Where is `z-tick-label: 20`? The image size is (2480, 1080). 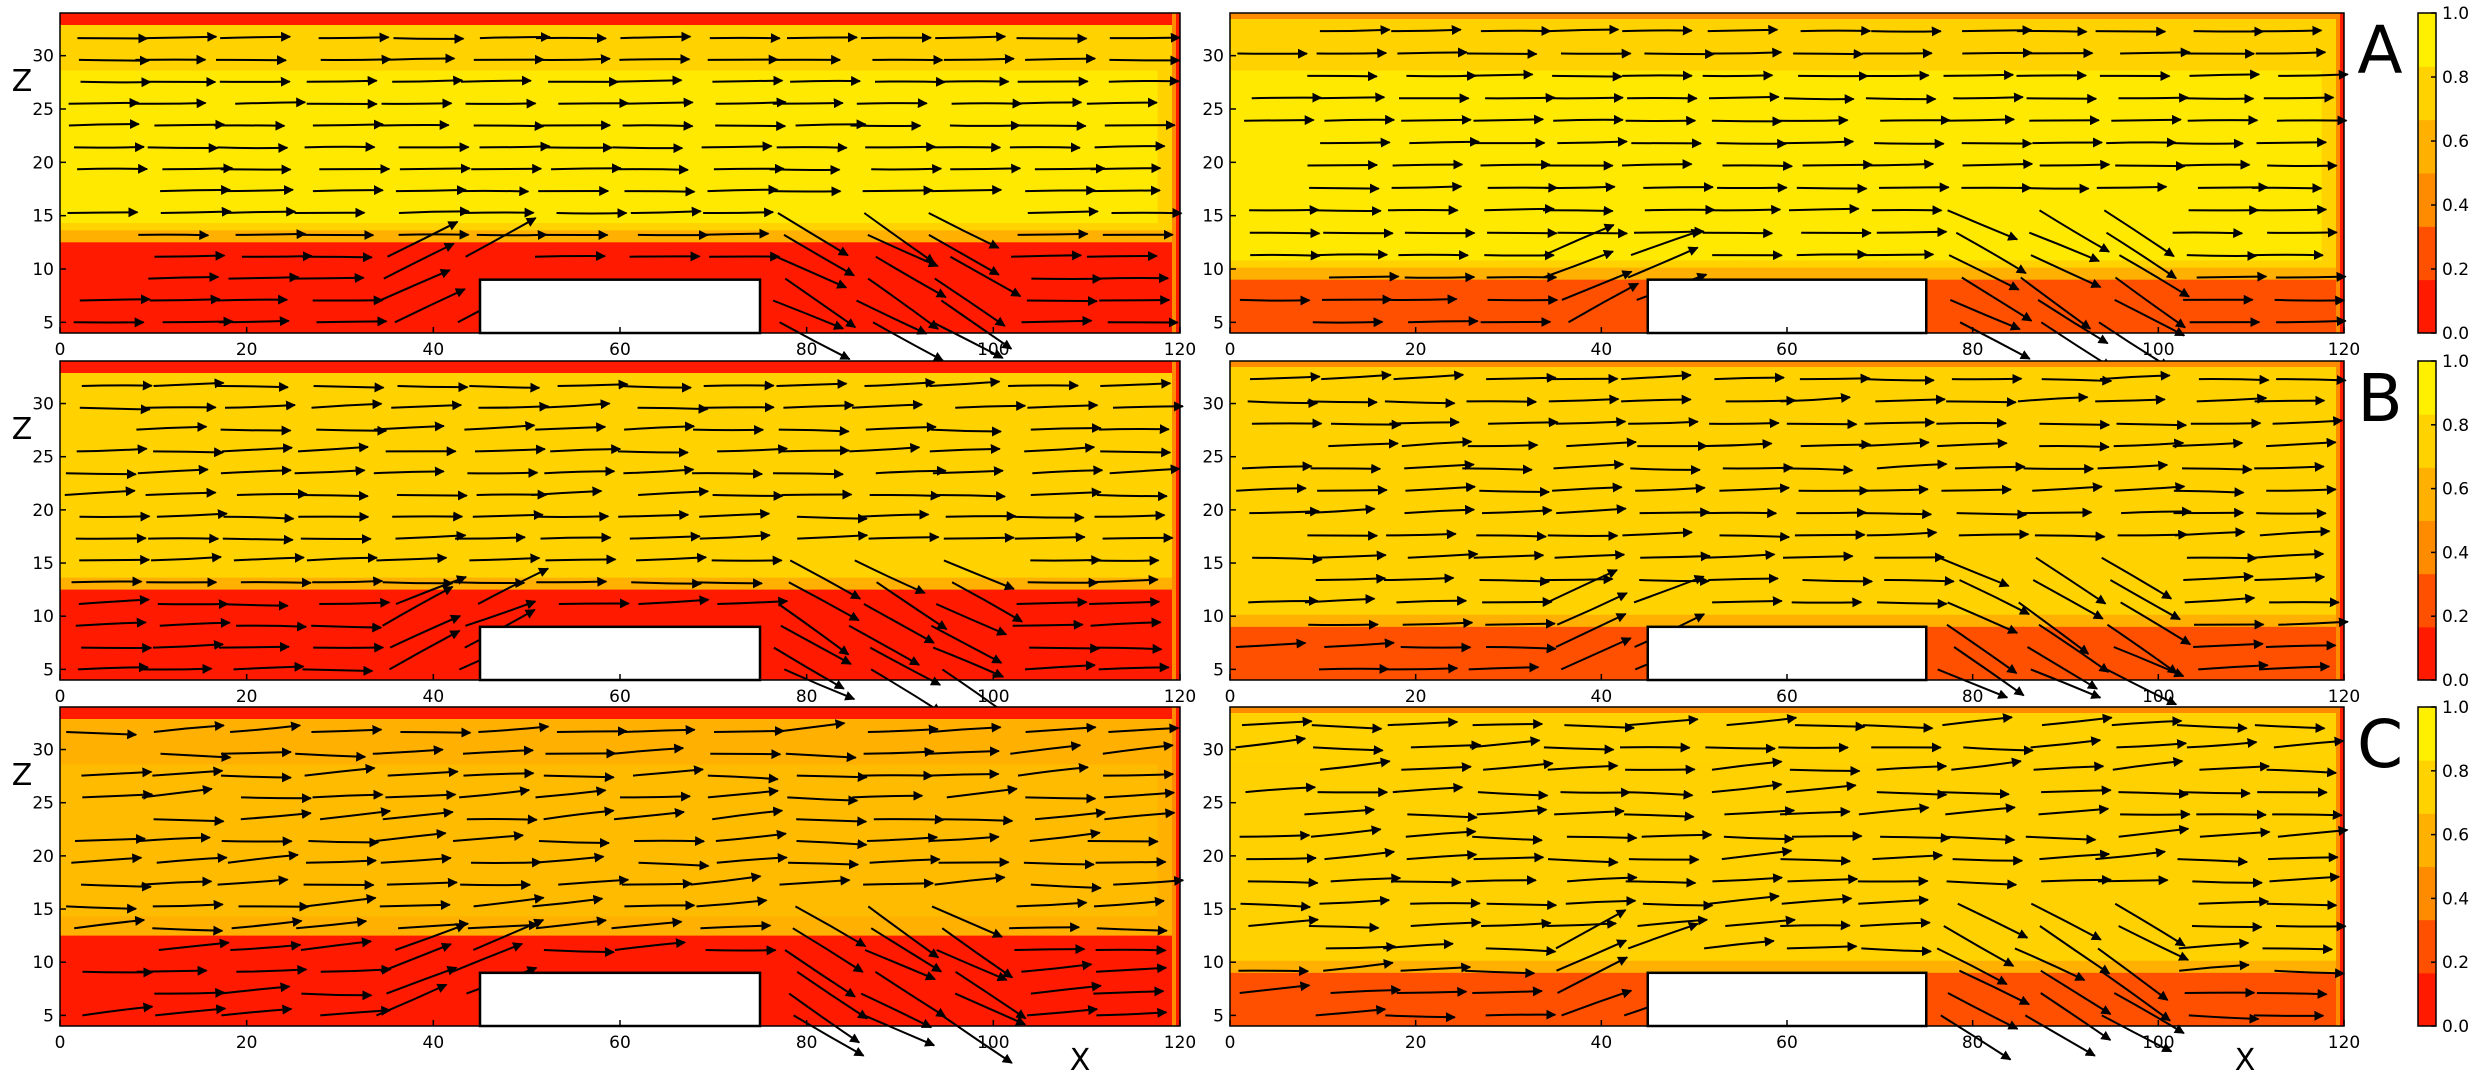 z-tick-label: 20 is located at coordinates (1213, 511).